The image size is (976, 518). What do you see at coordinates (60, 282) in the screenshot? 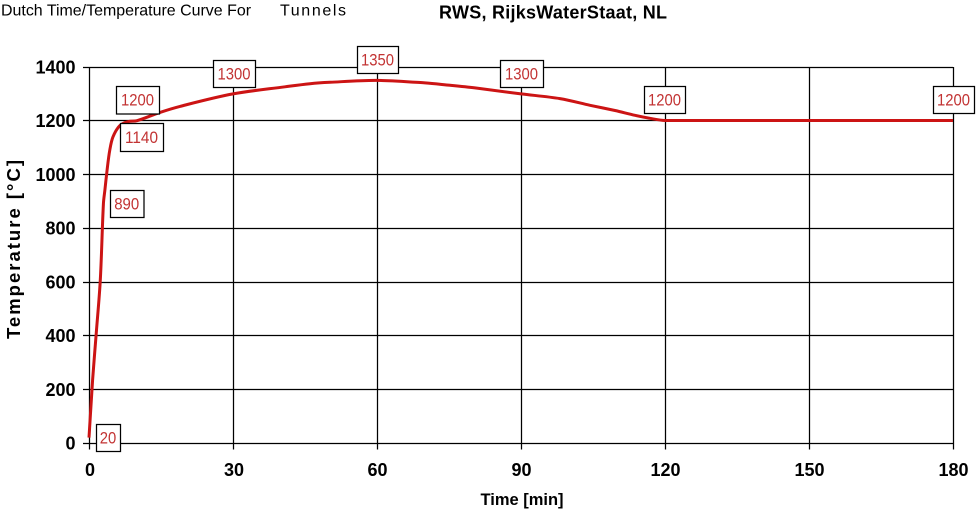
I see `svg-text: 600` at bounding box center [60, 282].